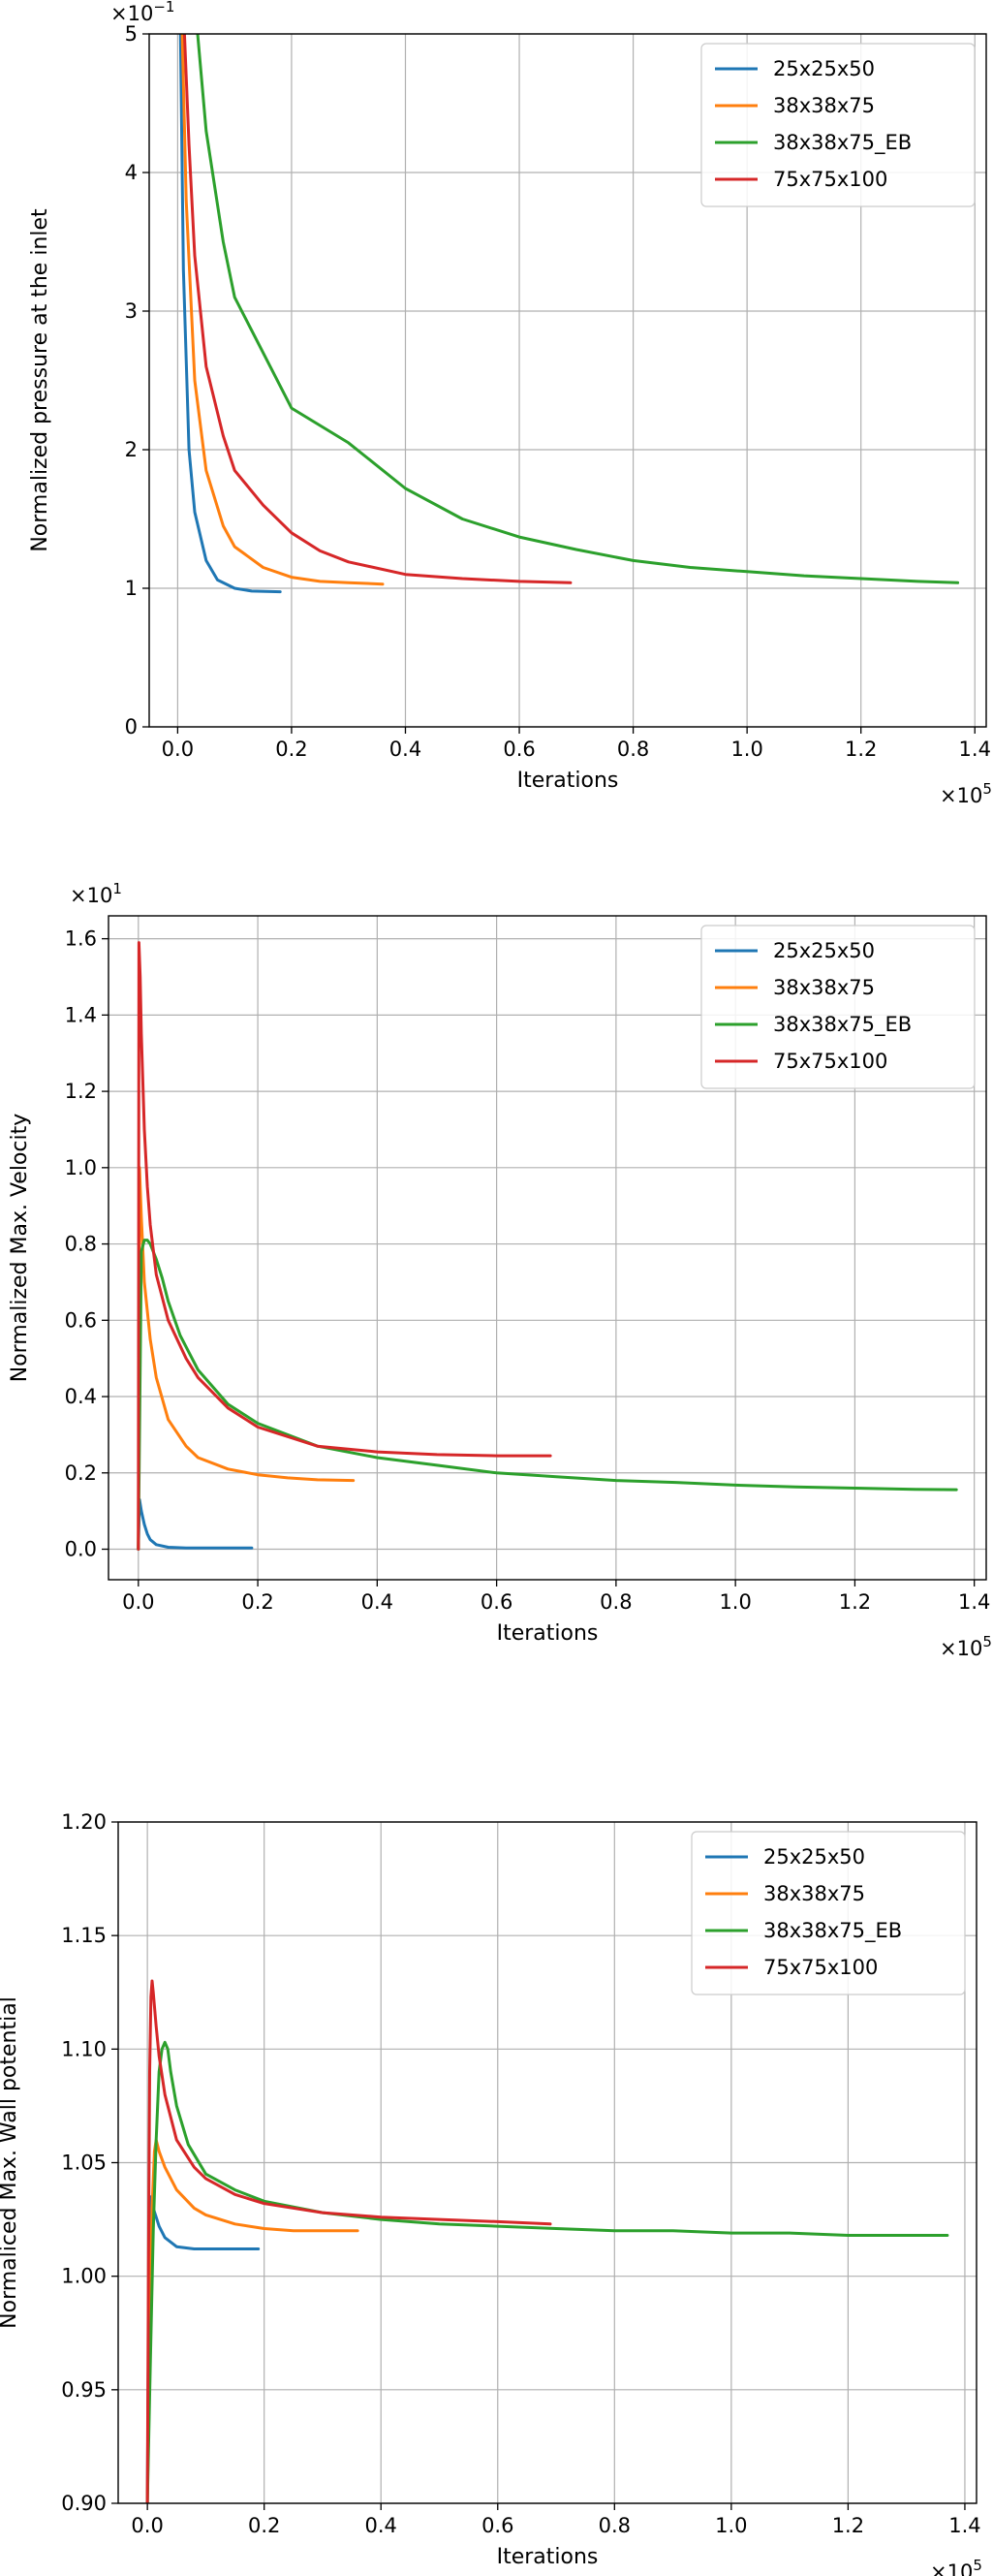 This screenshot has height=2576, width=993. Describe the element at coordinates (84, 2163) in the screenshot. I see `y-tick-label: 1.05` at that location.